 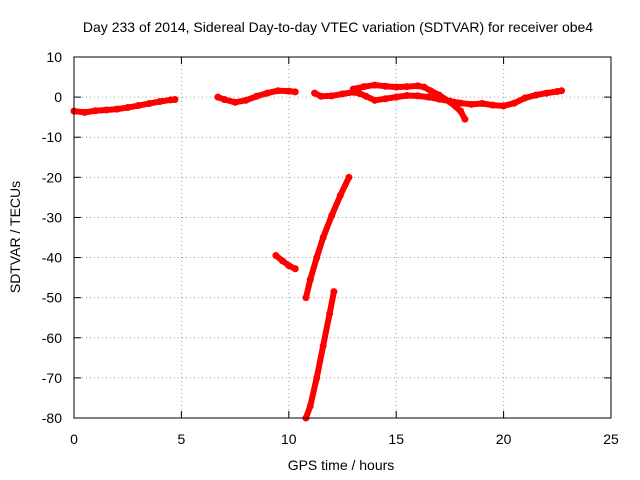 What do you see at coordinates (341, 465) in the screenshot?
I see `x-axis-label: GPS time / hours` at bounding box center [341, 465].